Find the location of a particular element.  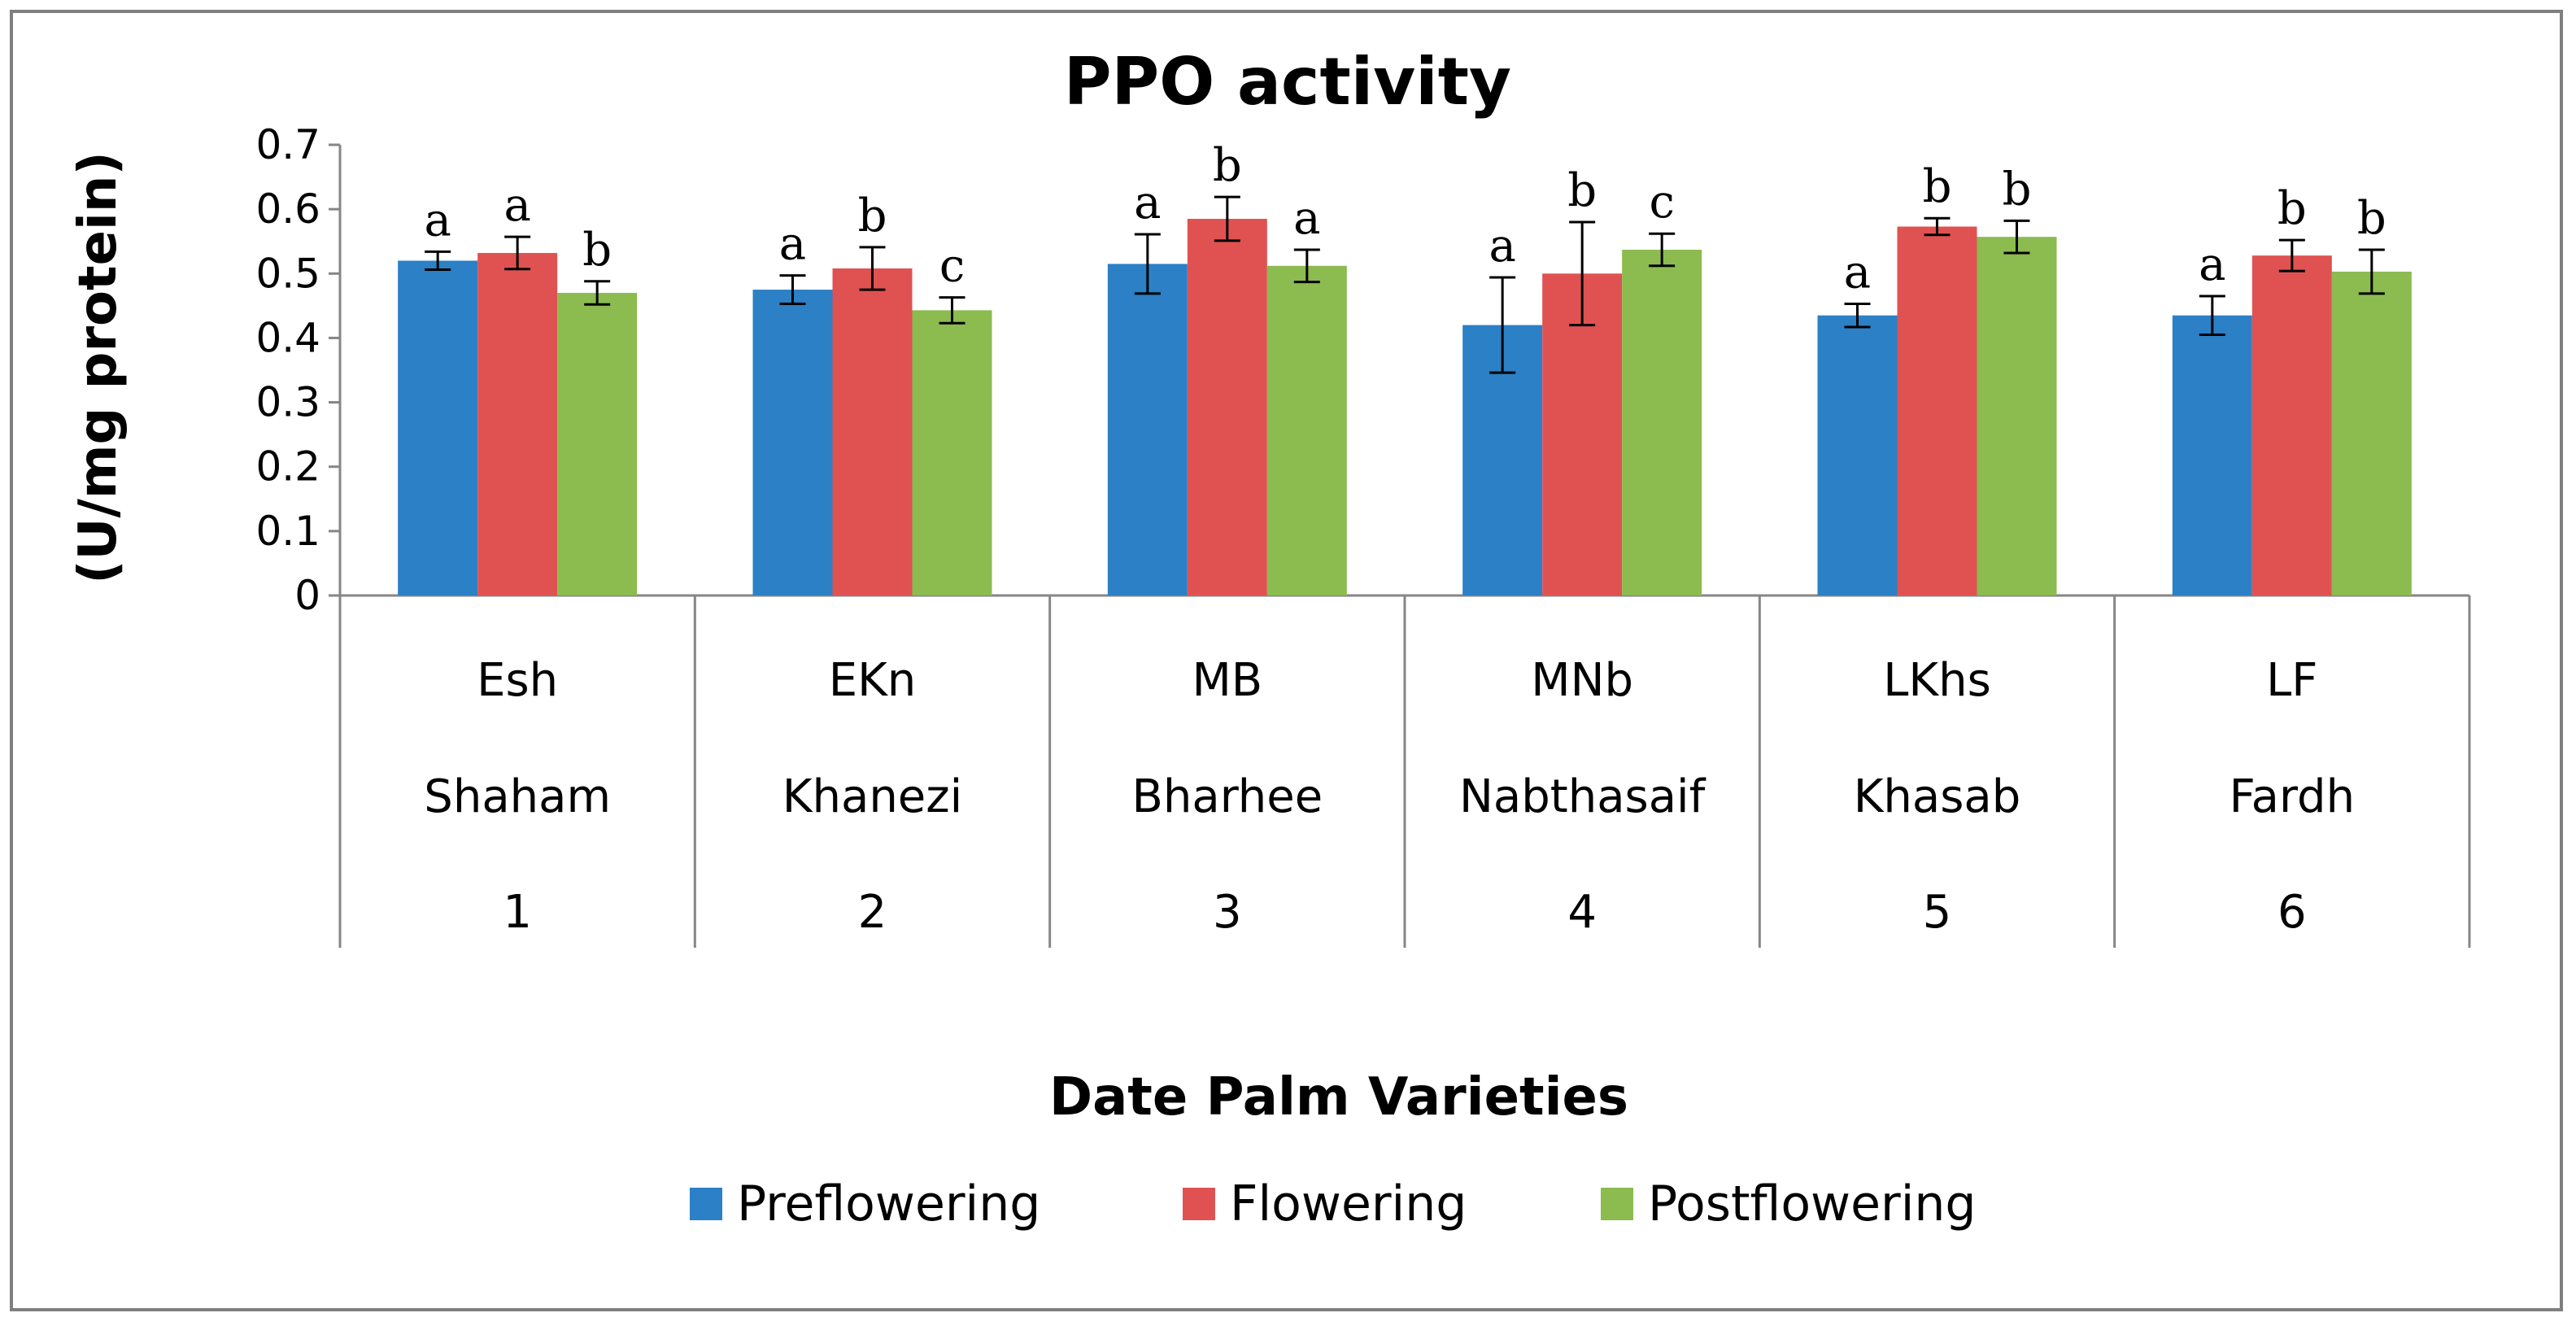

category-number-label: 1 is located at coordinates (517, 912).